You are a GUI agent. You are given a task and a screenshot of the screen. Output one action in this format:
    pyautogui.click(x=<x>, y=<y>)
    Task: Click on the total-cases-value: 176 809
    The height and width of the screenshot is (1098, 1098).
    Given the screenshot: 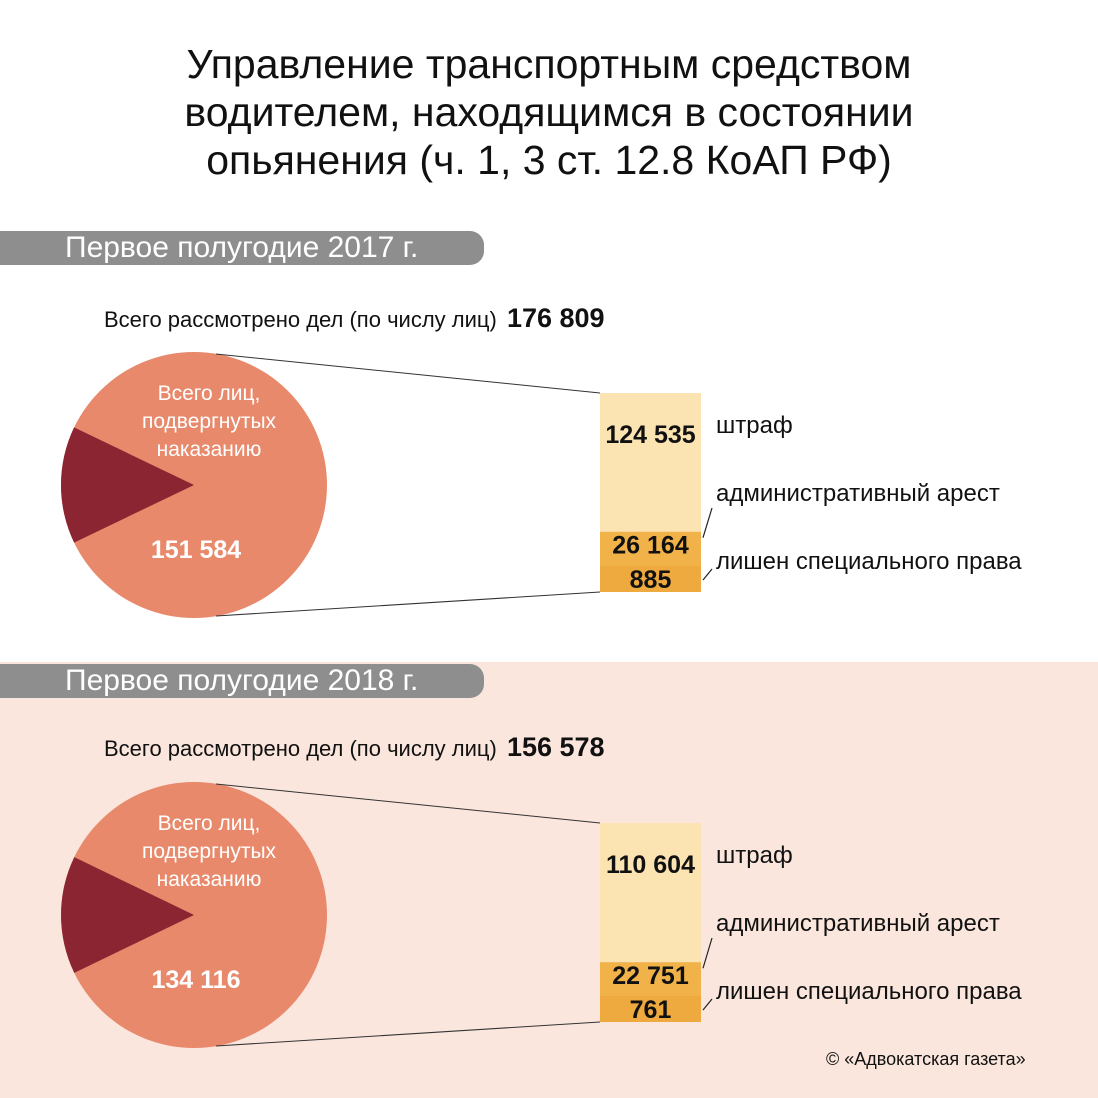 What is the action you would take?
    pyautogui.click(x=555, y=318)
    